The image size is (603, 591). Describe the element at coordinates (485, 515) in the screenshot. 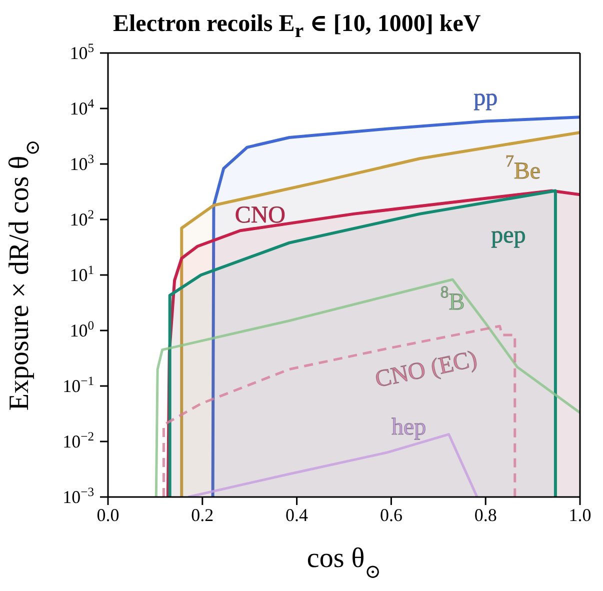

I see `x-tick-label: 0.8` at that location.